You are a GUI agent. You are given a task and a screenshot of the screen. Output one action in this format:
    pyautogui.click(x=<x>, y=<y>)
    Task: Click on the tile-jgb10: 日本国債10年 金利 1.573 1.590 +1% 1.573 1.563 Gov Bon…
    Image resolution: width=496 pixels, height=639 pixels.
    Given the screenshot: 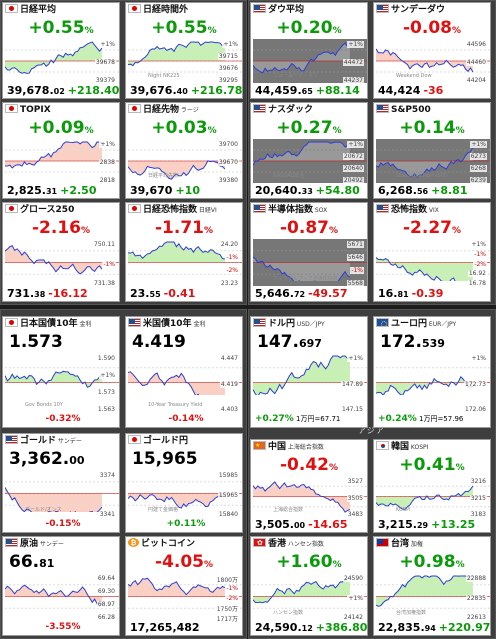 What is the action you would take?
    pyautogui.click(x=61, y=372)
    